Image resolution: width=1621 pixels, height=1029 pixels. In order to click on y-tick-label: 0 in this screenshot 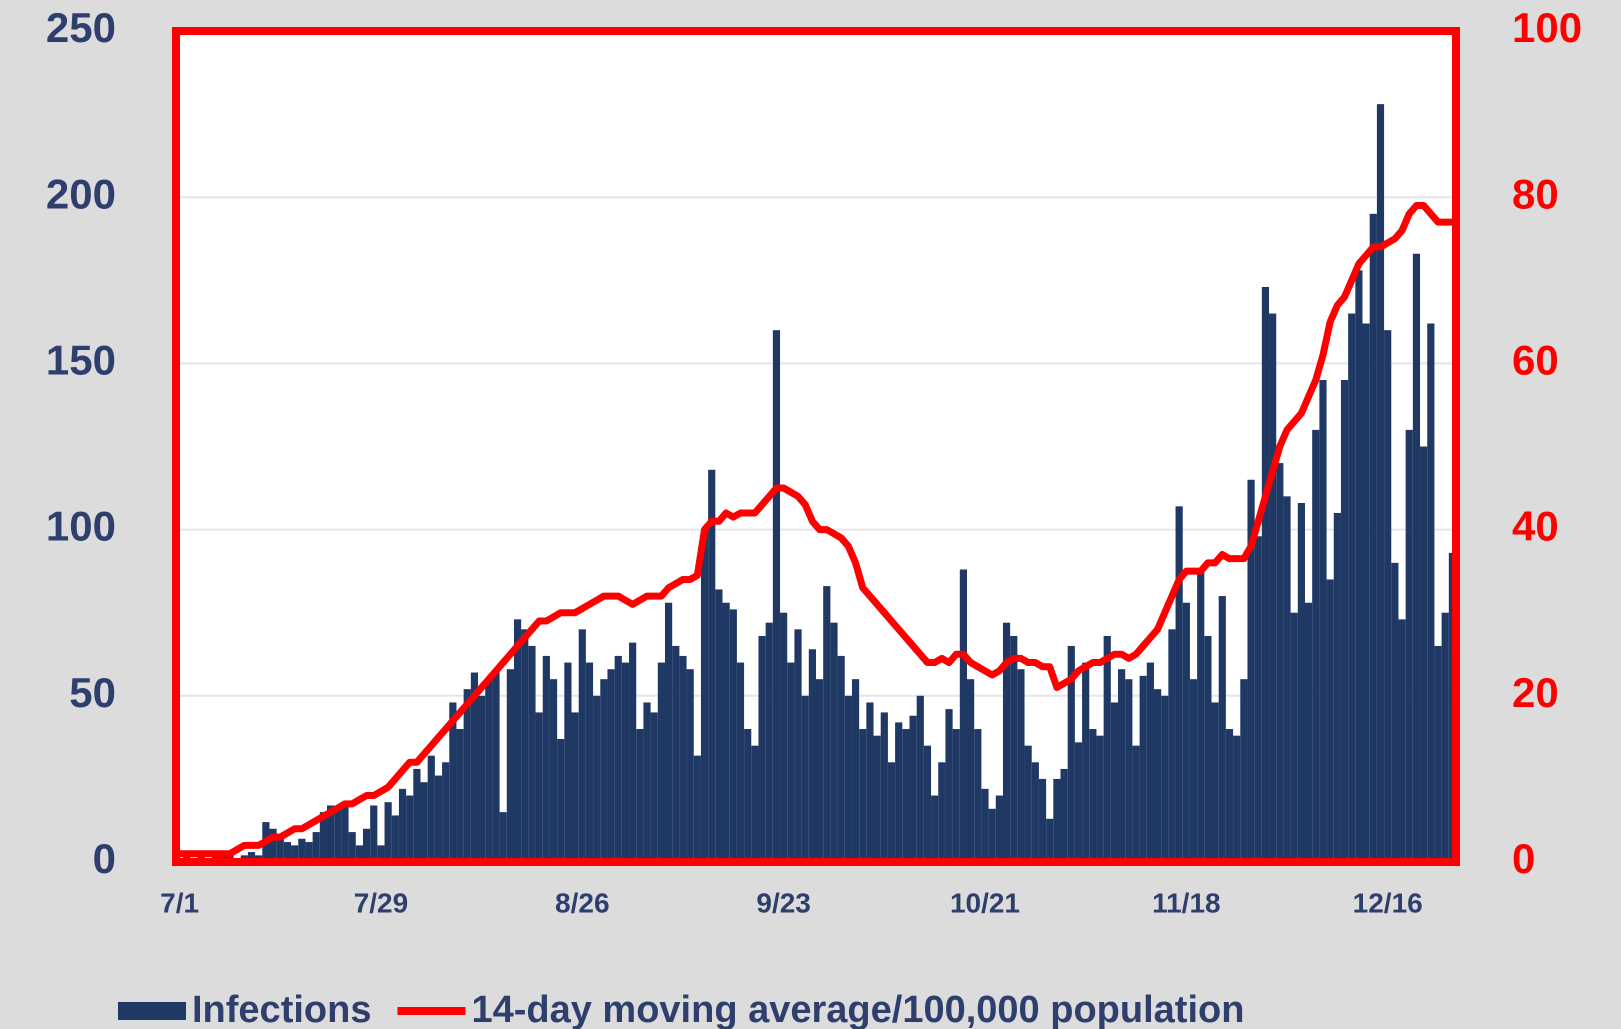, I will do `click(104, 858)`.